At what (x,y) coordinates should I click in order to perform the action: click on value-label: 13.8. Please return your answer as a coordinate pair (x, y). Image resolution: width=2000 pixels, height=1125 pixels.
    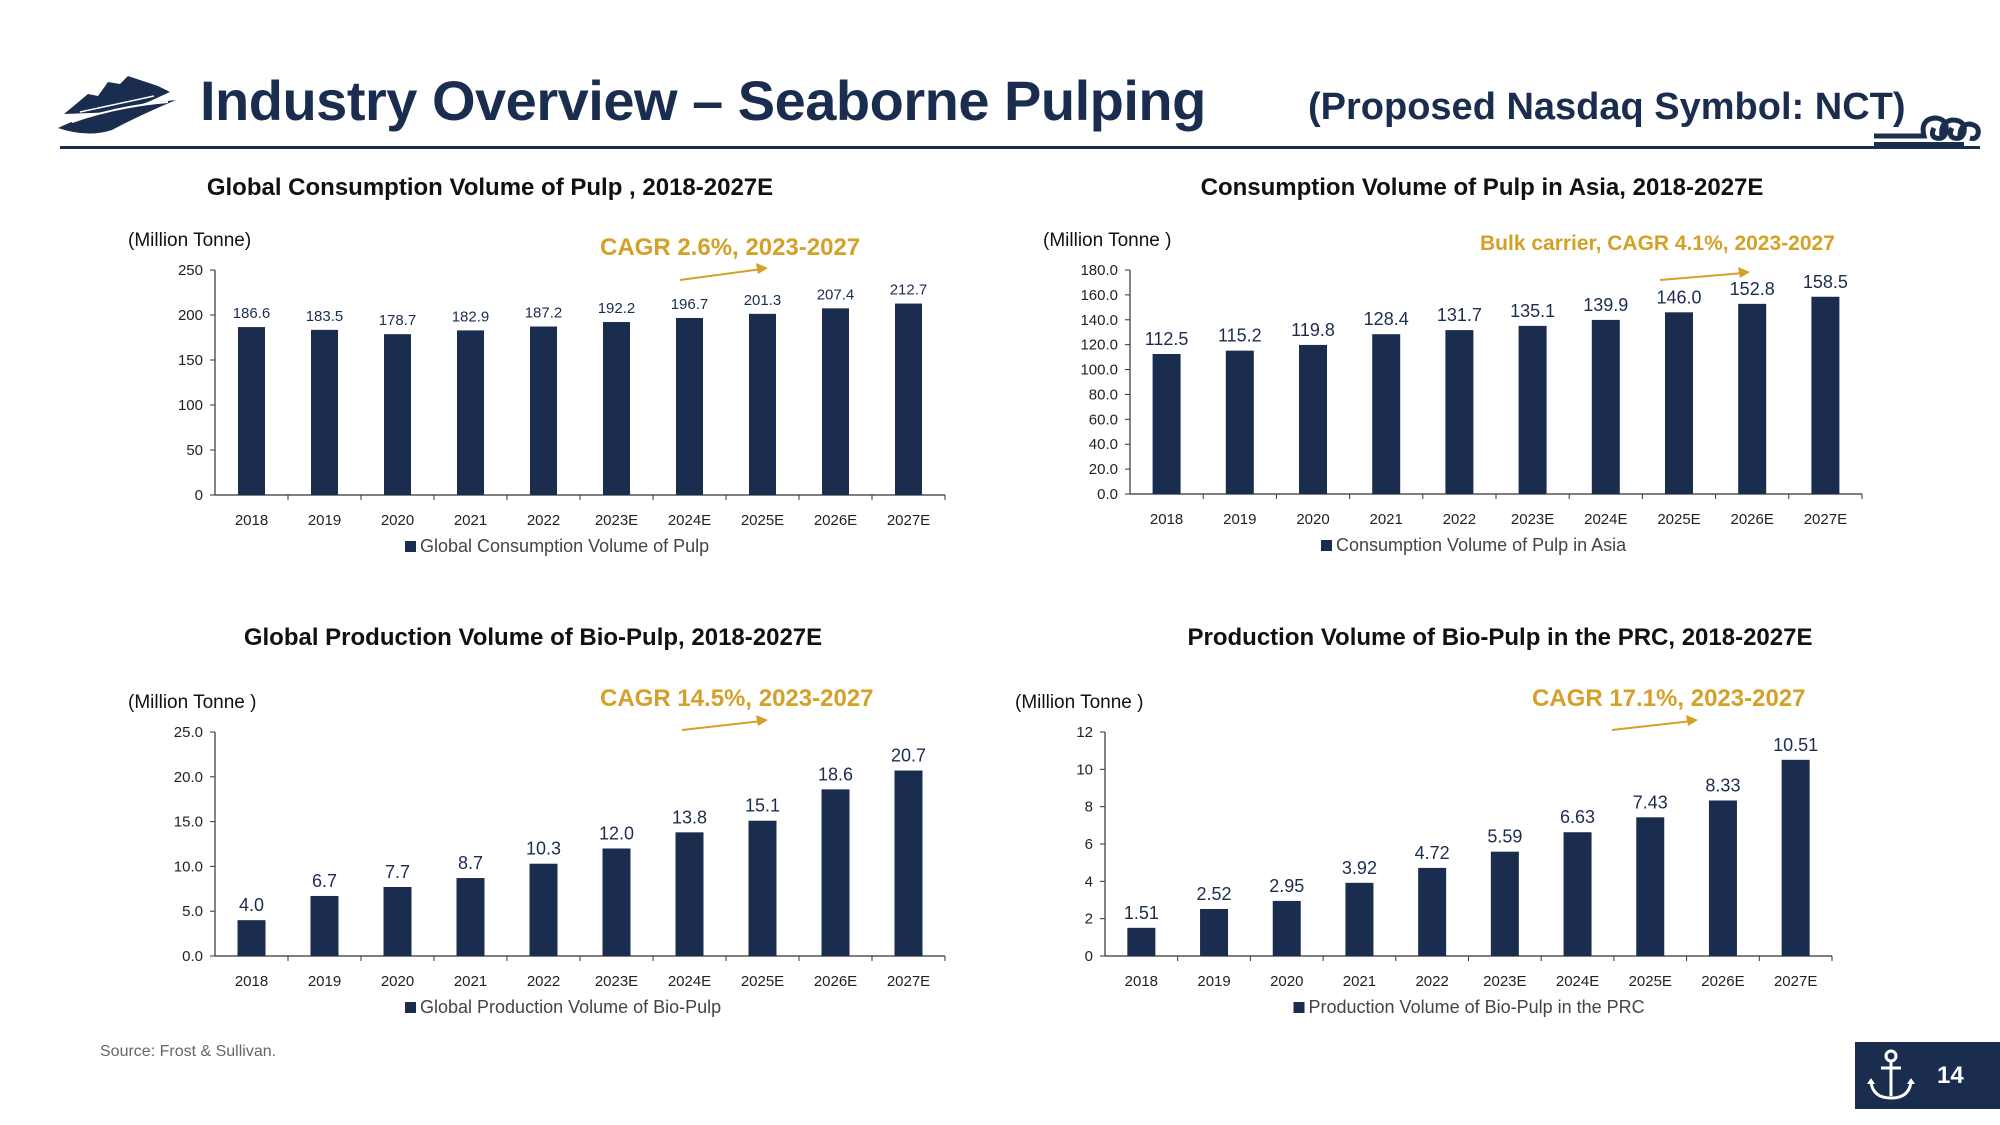
    Looking at the image, I should click on (689, 817).